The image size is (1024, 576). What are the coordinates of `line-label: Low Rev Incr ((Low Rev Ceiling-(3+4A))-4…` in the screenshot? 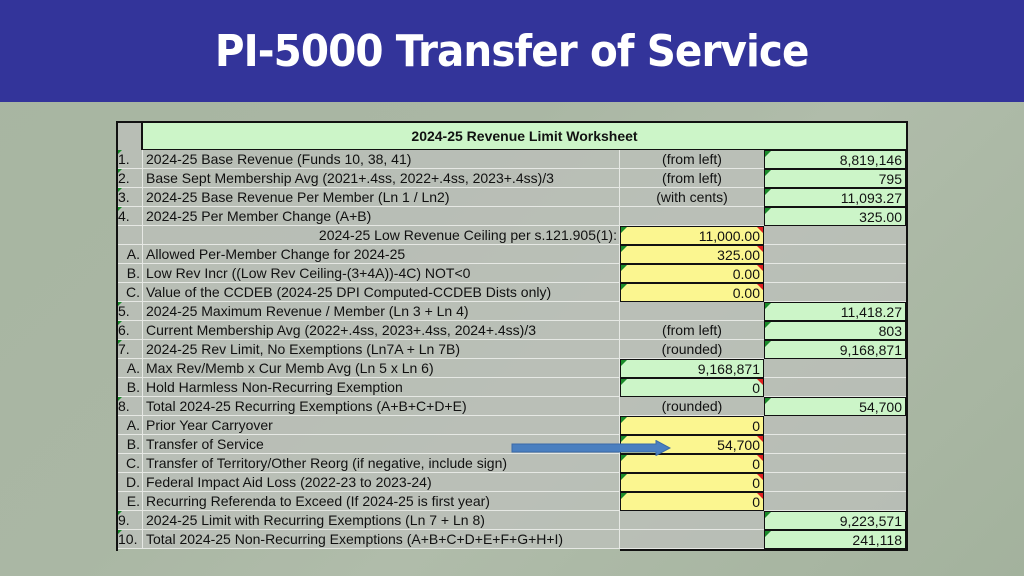 It's located at (381, 273).